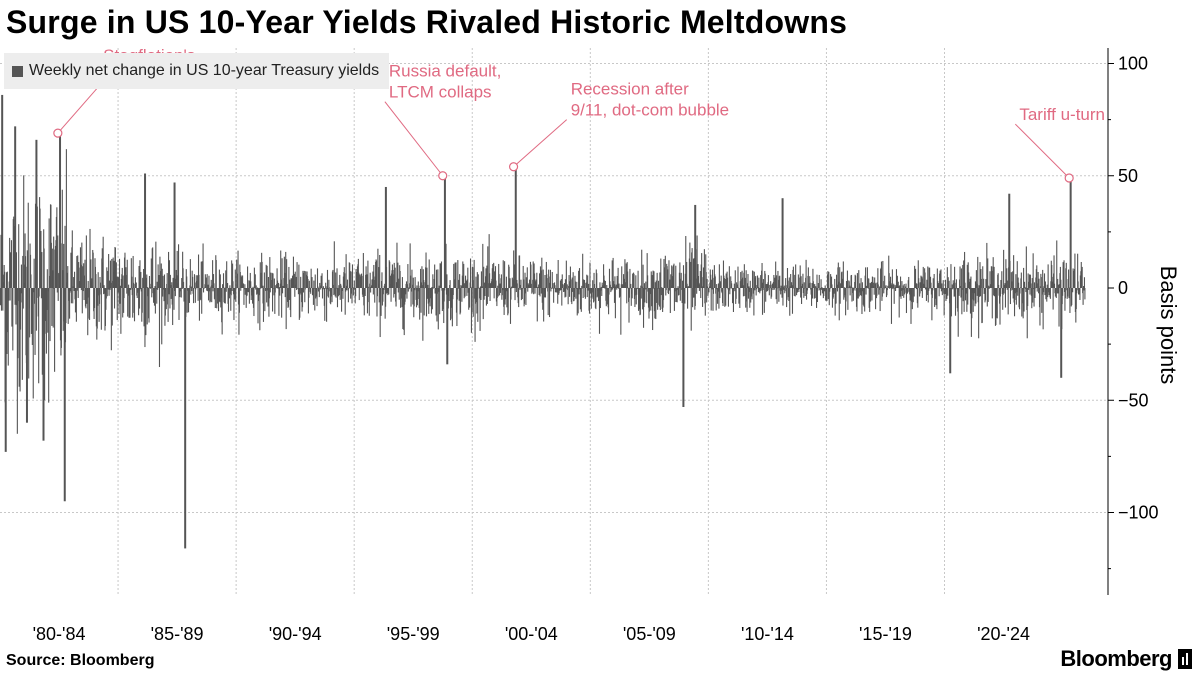  What do you see at coordinates (1061, 333) in the screenshot?
I see `spike-bar` at bounding box center [1061, 333].